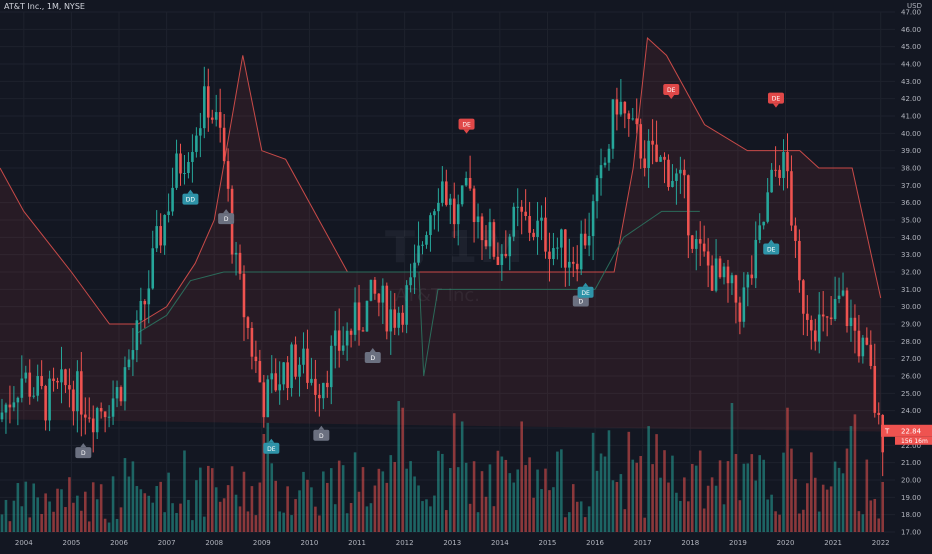  What do you see at coordinates (911, 99) in the screenshot?
I see `y-tick-label: 42.00` at bounding box center [911, 99].